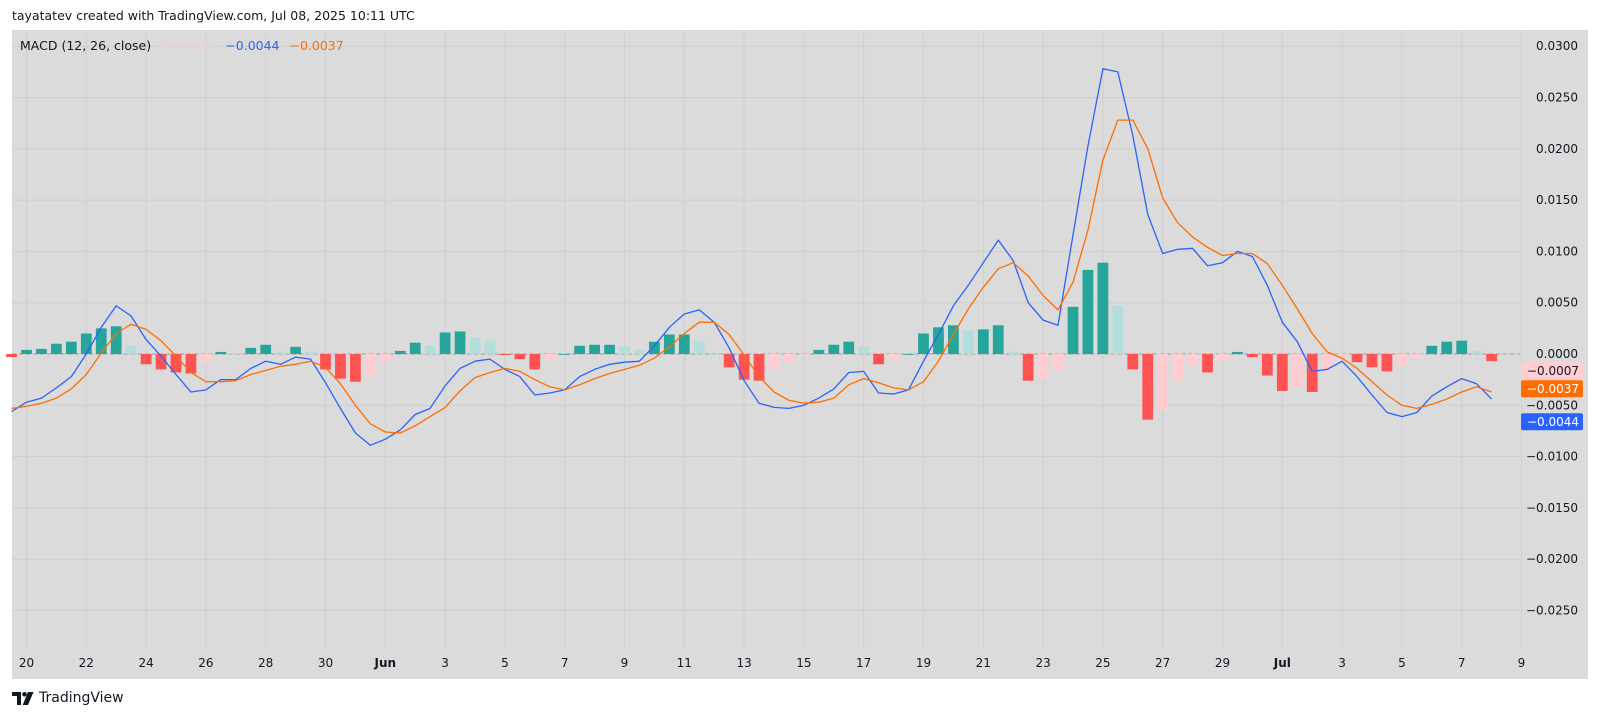 This screenshot has width=1600, height=718. What do you see at coordinates (1402, 663) in the screenshot?
I see `x-tick-label: 5` at bounding box center [1402, 663].